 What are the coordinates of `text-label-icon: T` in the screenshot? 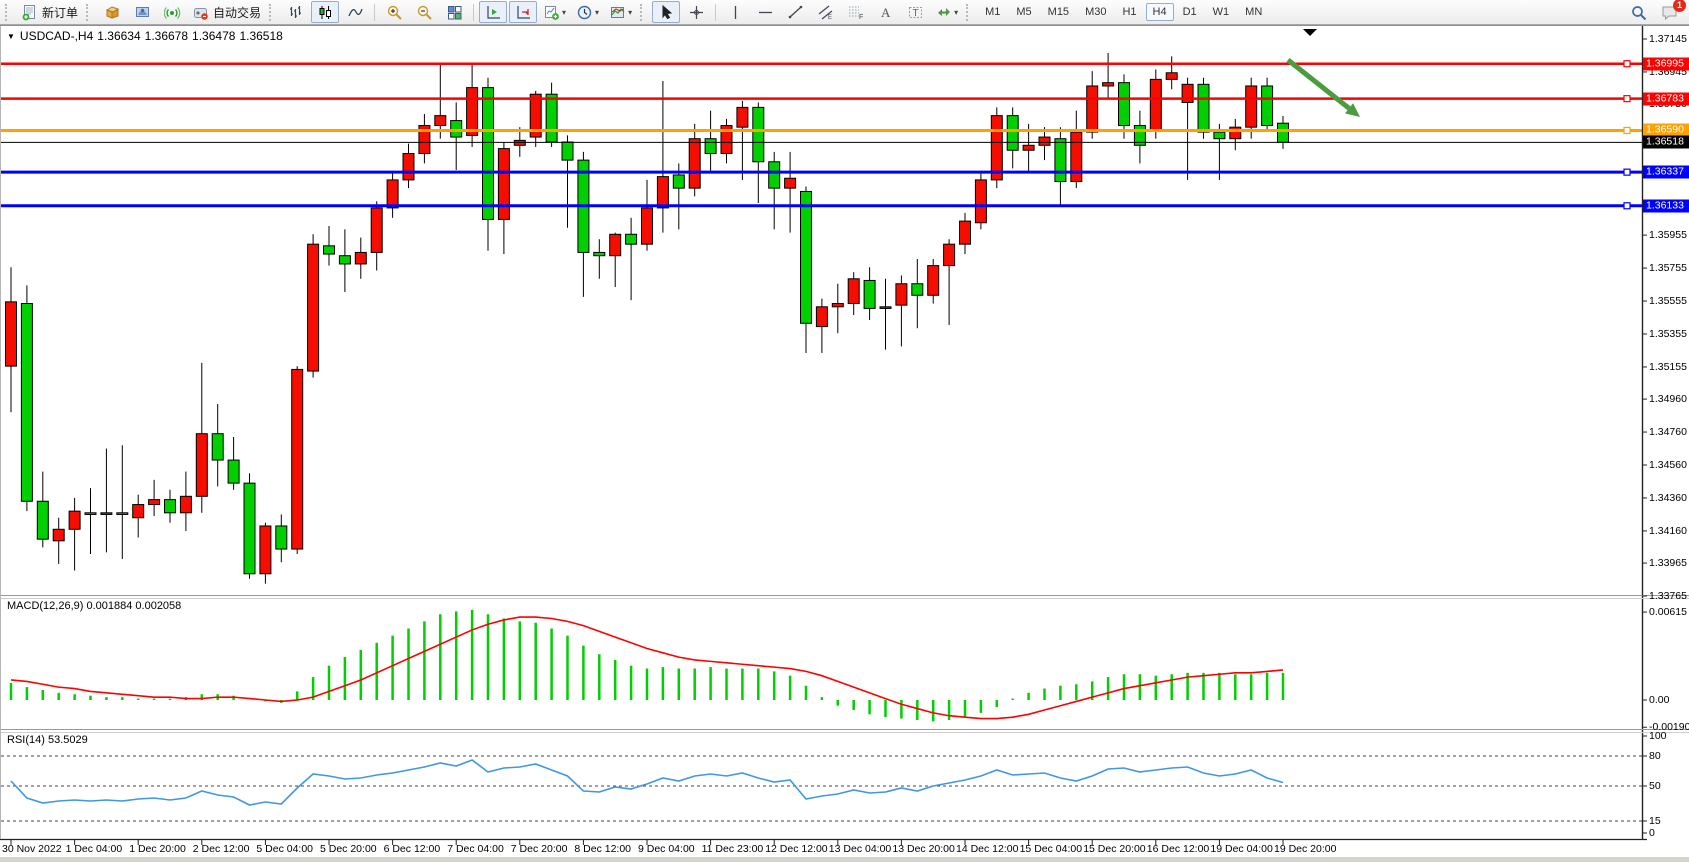 It's located at (915, 12).